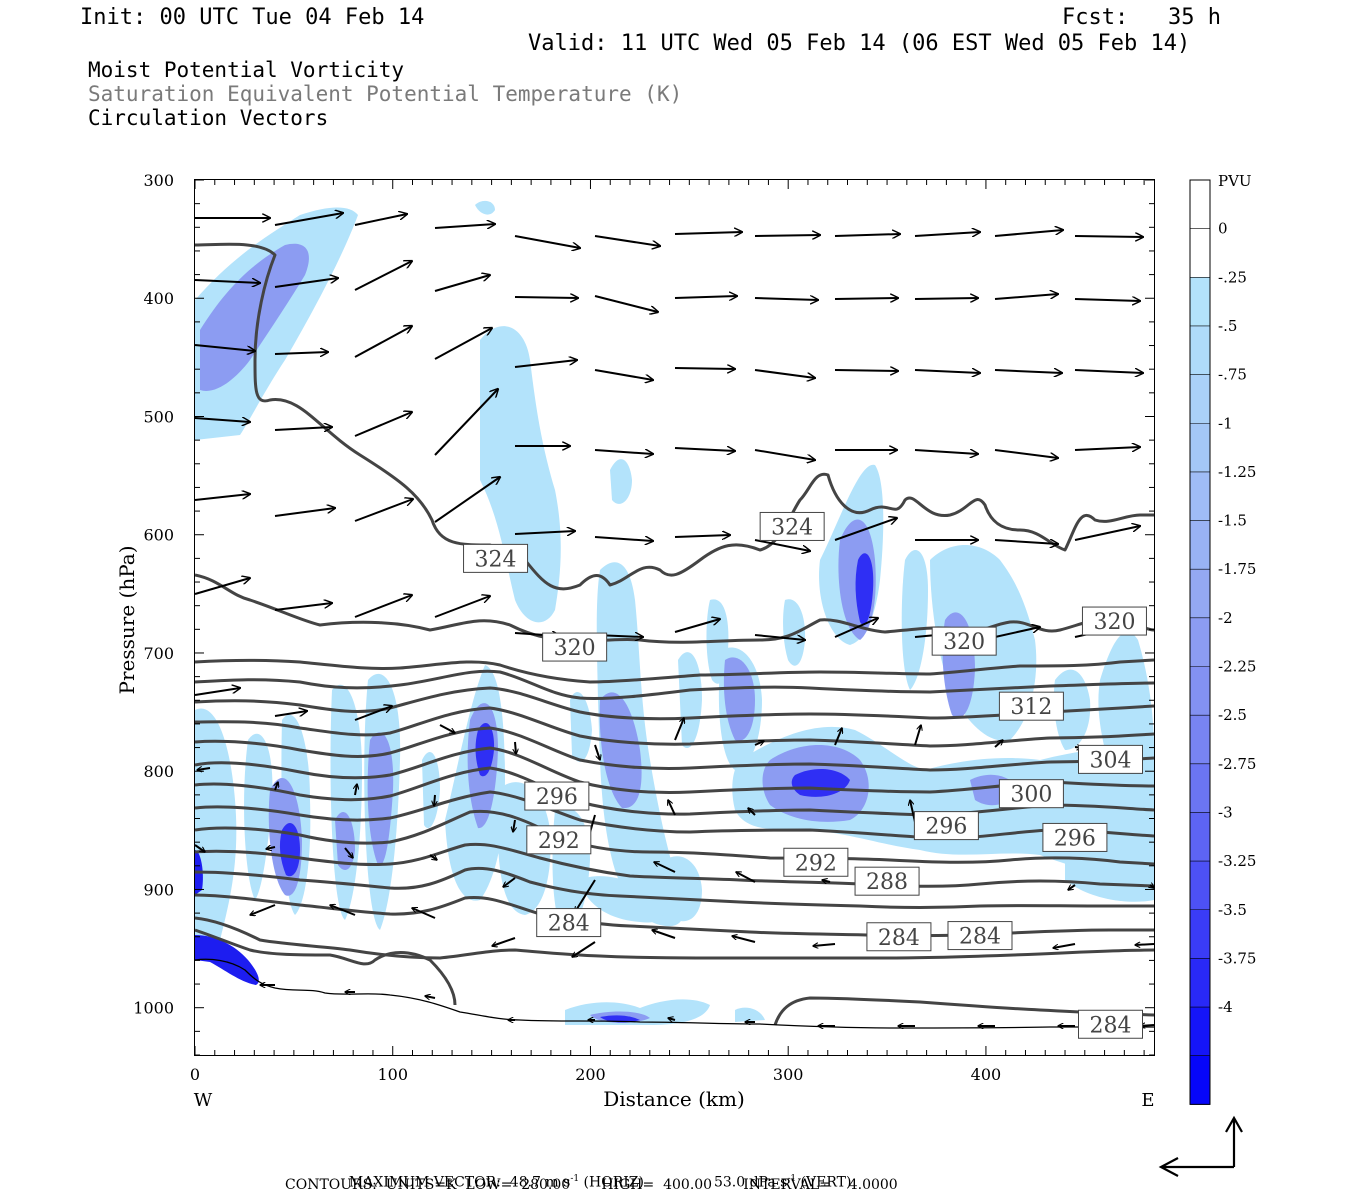 The image size is (1350, 1200). Describe the element at coordinates (1223, 229) in the screenshot. I see `colorbar-label: 0` at that location.